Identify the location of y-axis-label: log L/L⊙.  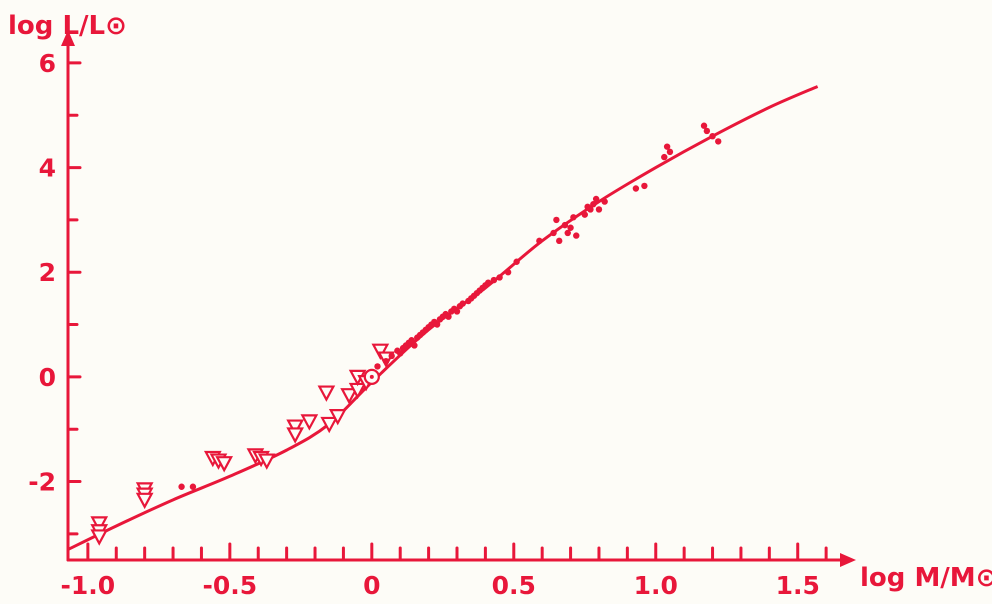
(67, 26).